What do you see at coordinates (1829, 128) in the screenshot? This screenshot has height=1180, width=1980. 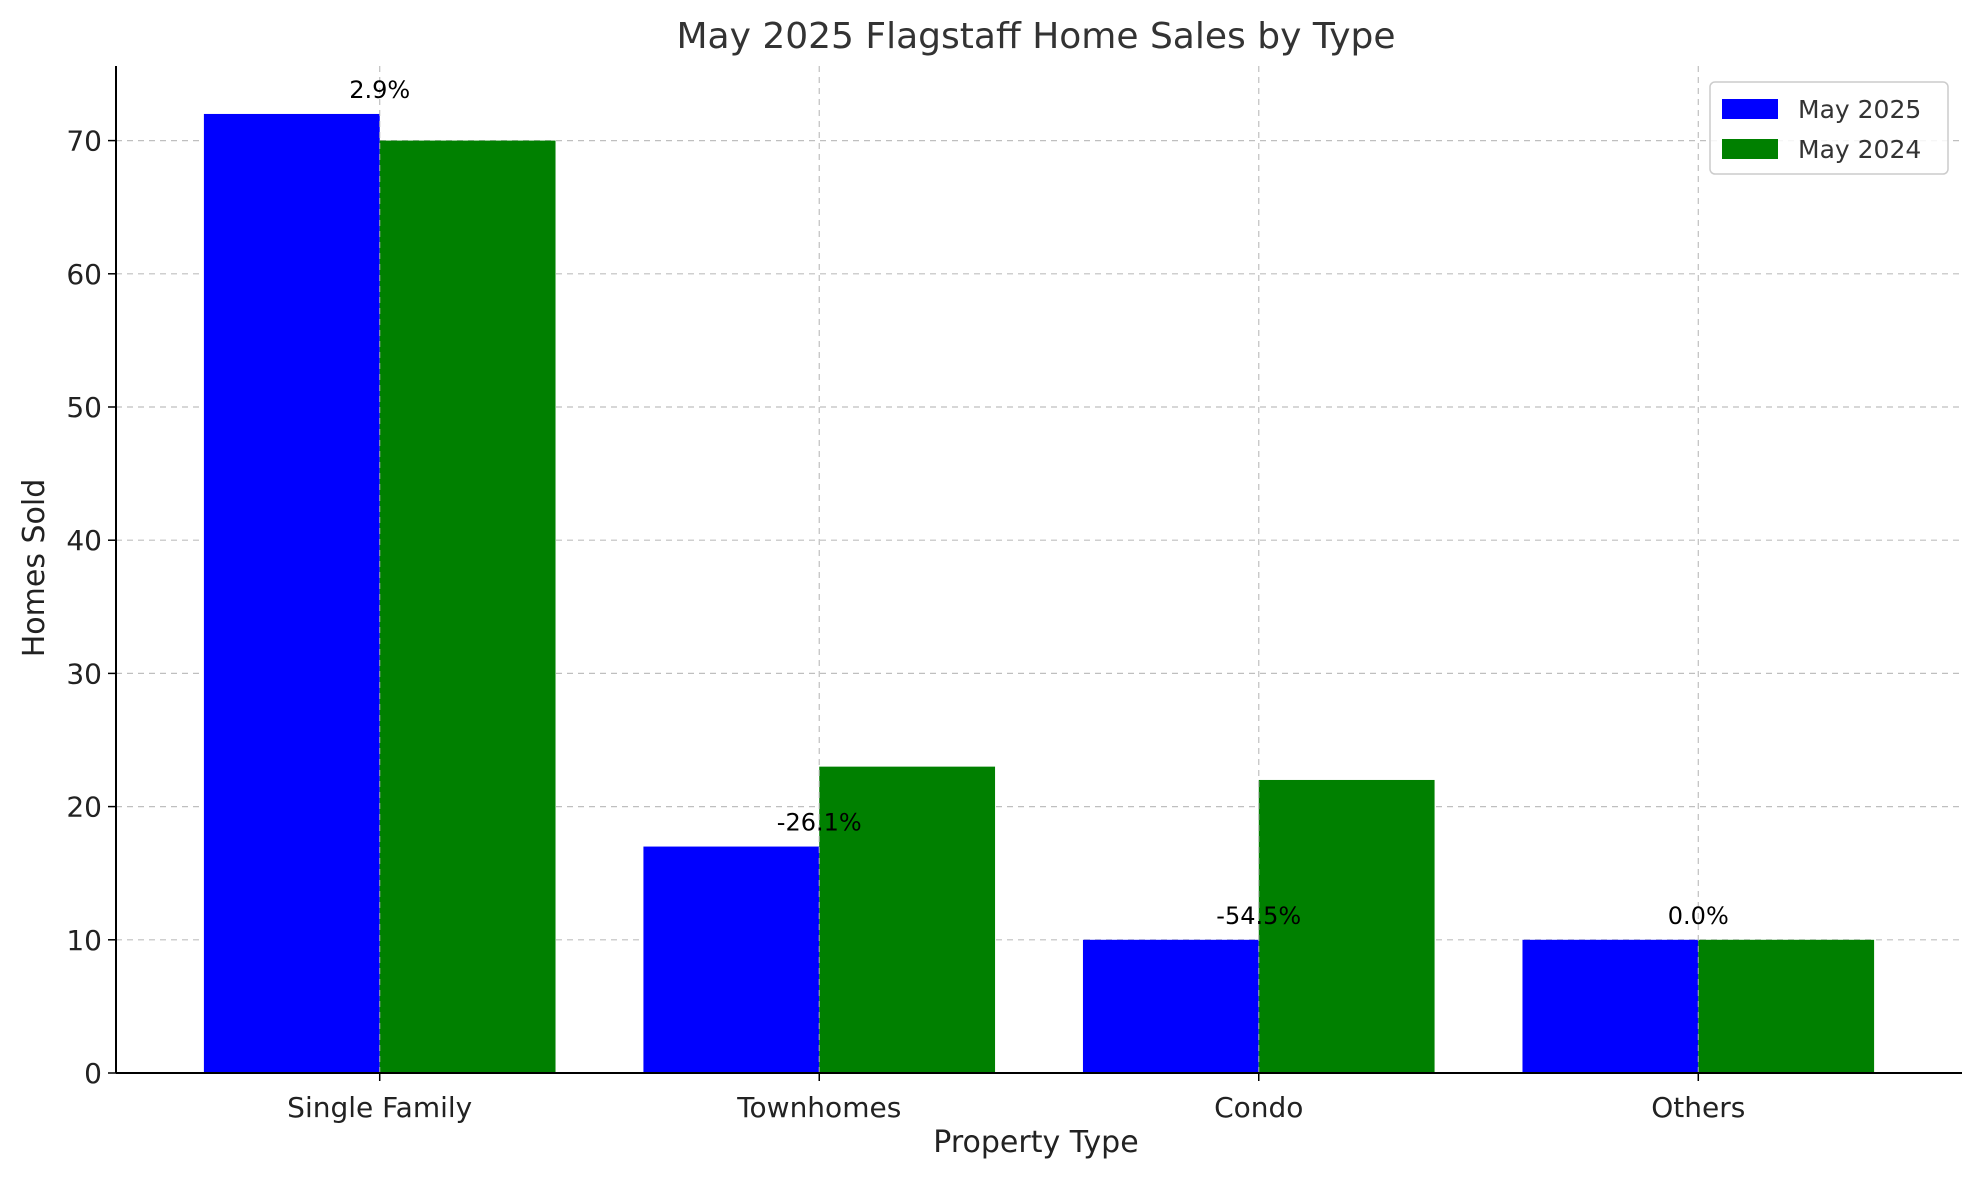 I see `legend: May 2025 May 2024` at bounding box center [1829, 128].